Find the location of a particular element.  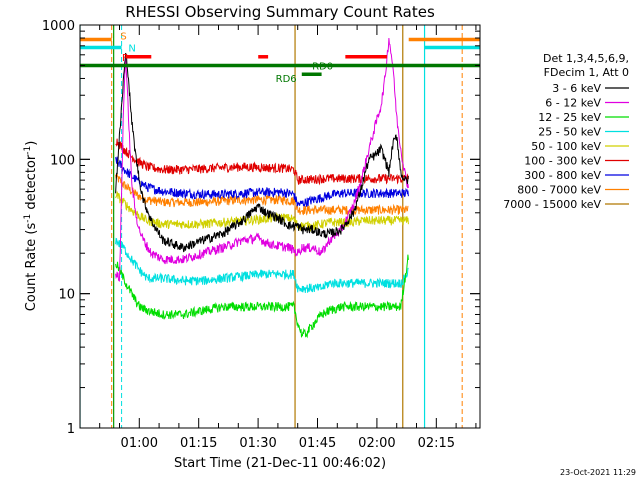

legend-label-0: 3 - 6 keV is located at coordinates (576, 88).